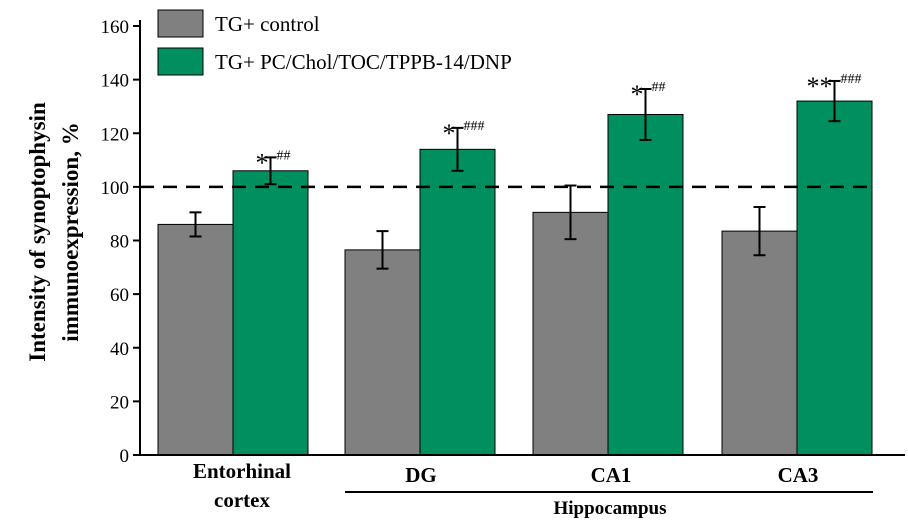 This screenshot has height=529, width=908. I want to click on category-label-dg: DG, so click(421, 475).